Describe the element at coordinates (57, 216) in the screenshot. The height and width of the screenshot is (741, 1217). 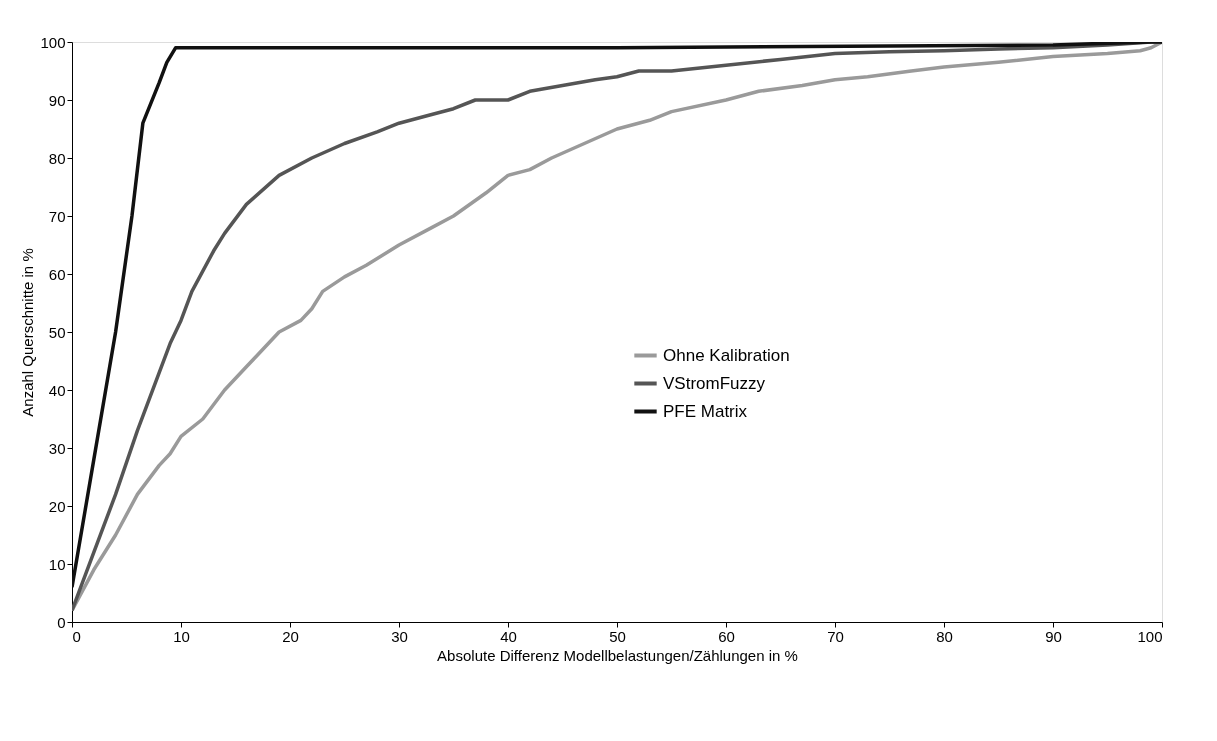
I see `y-tick-label: 70` at that location.